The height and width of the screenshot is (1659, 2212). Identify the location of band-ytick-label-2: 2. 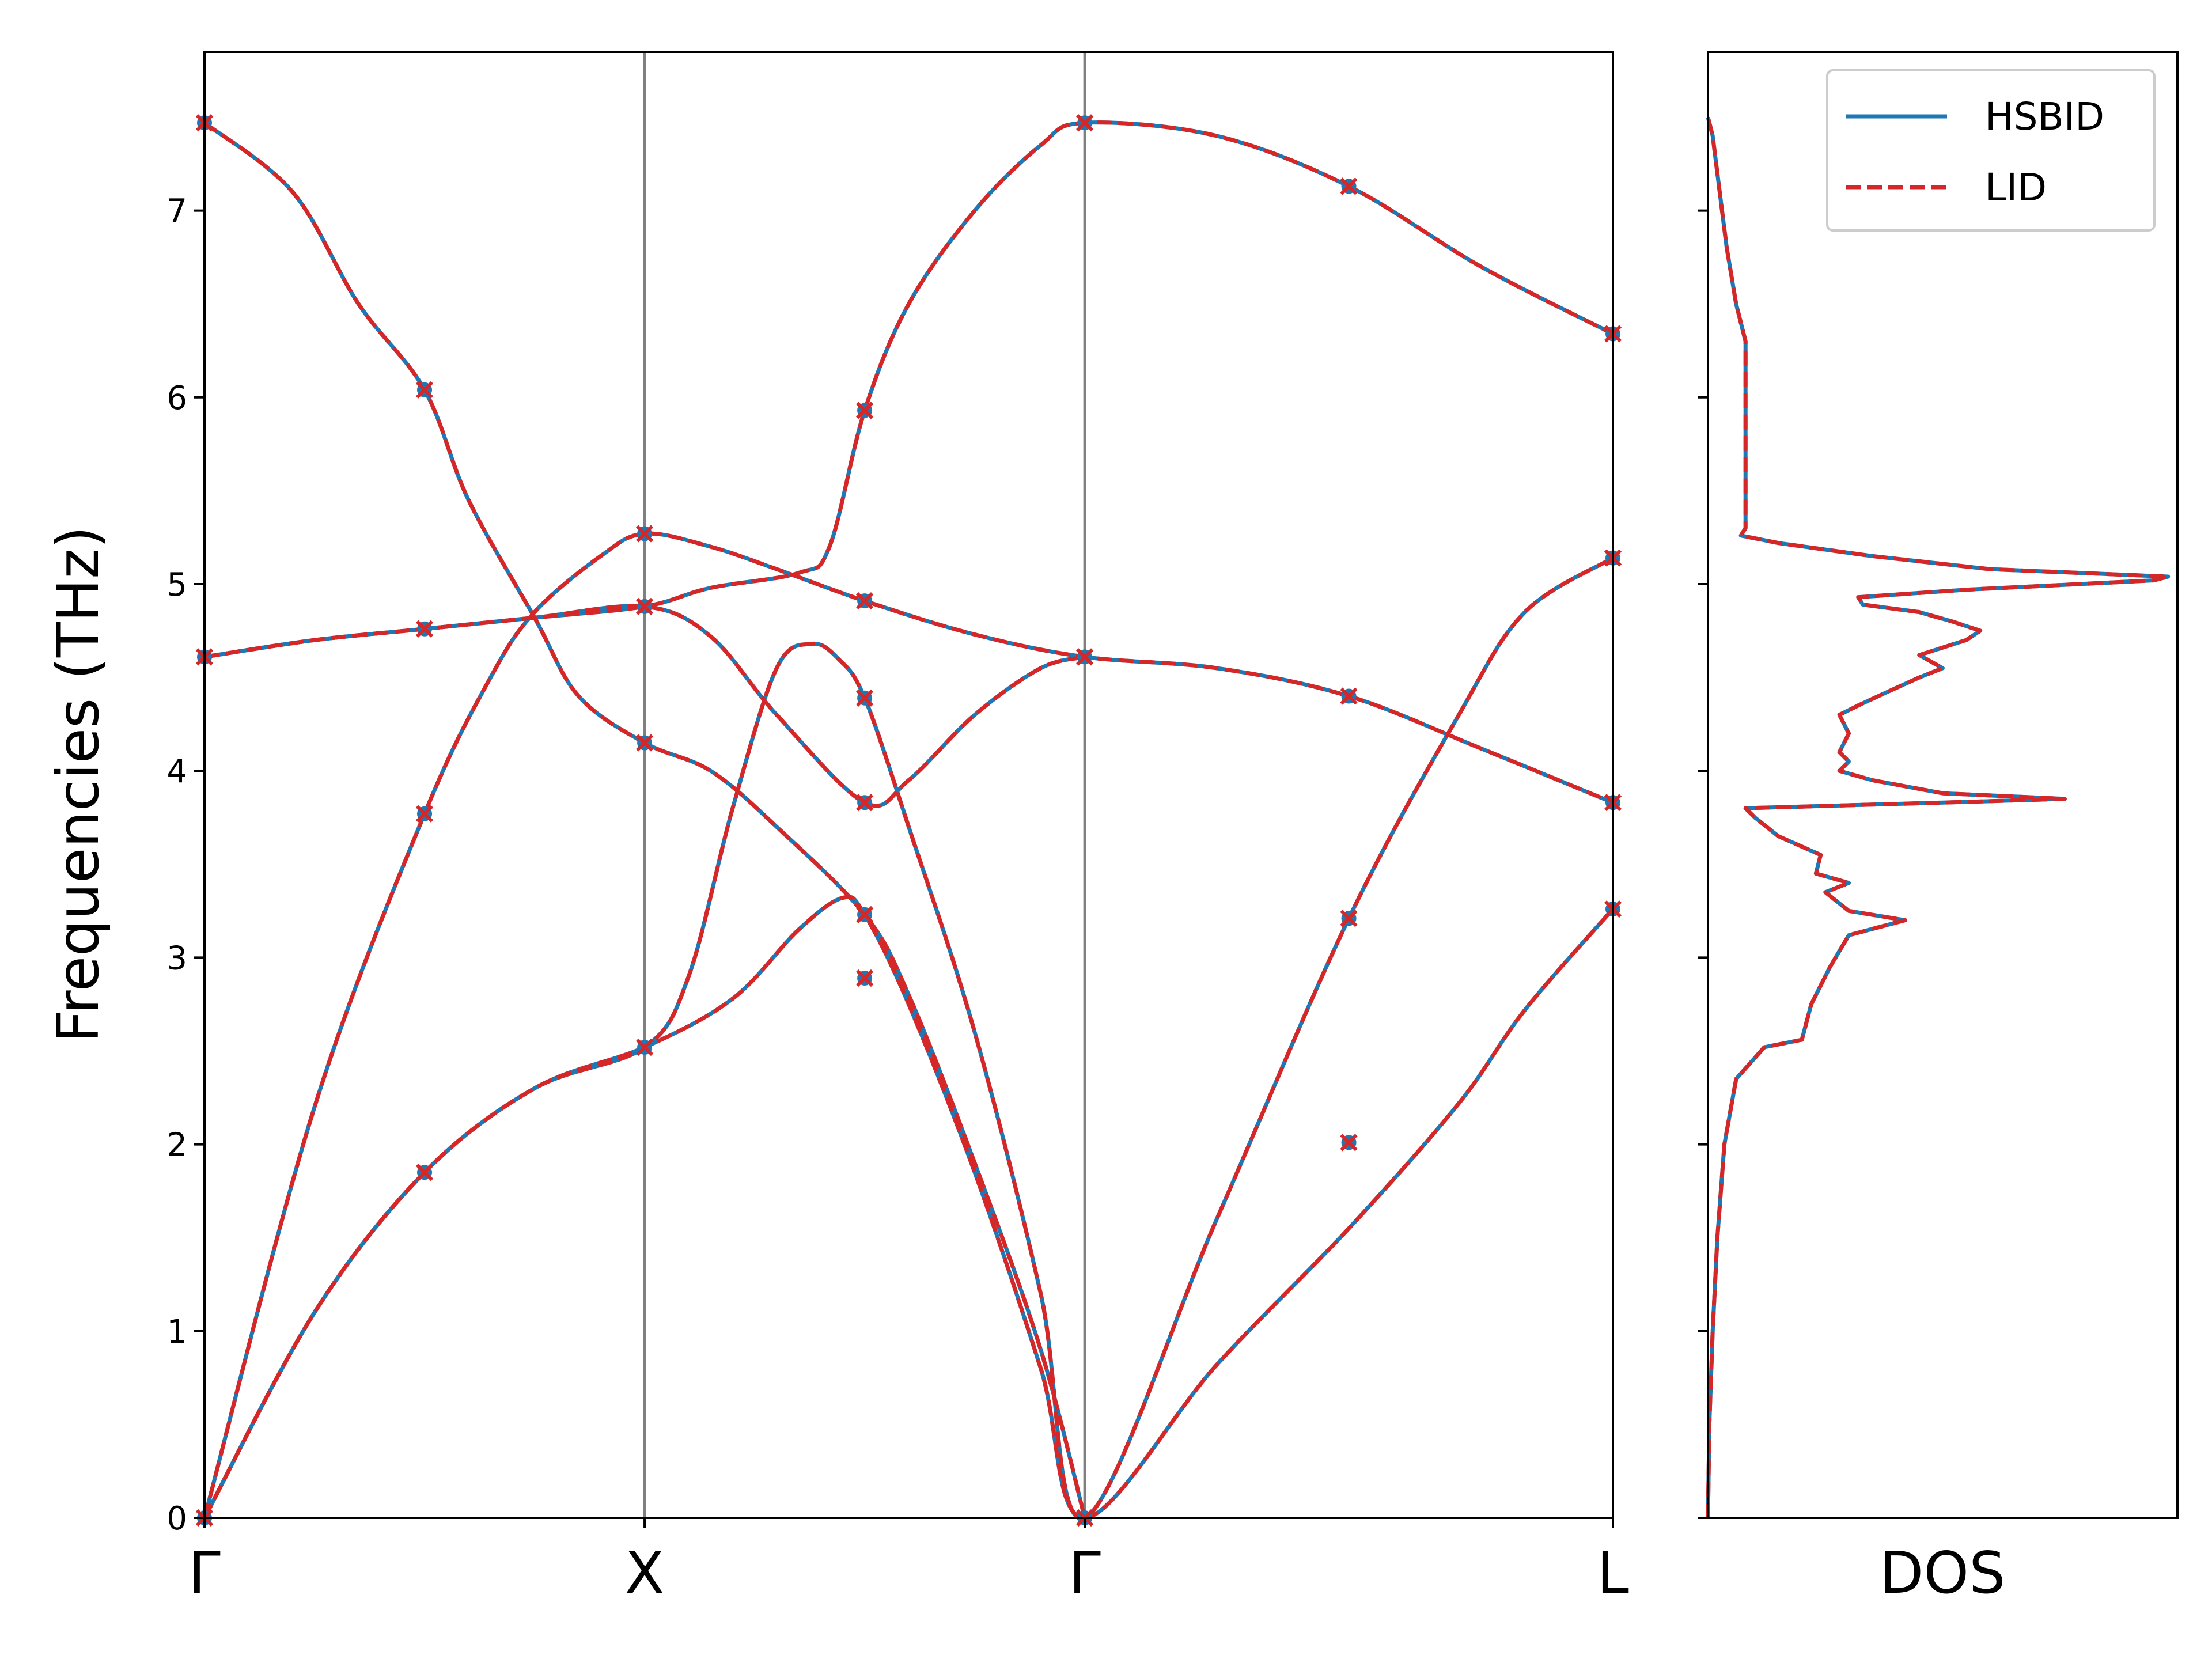
(176, 1145).